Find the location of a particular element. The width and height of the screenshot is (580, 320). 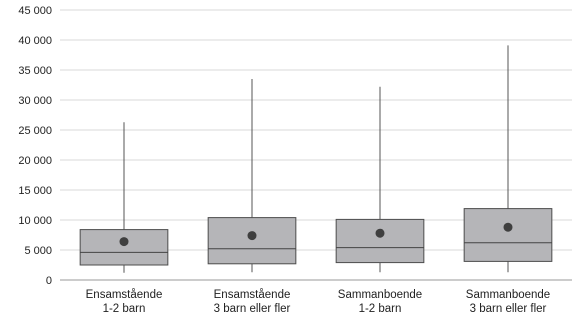

y-tick-label: 0 is located at coordinates (49, 281).